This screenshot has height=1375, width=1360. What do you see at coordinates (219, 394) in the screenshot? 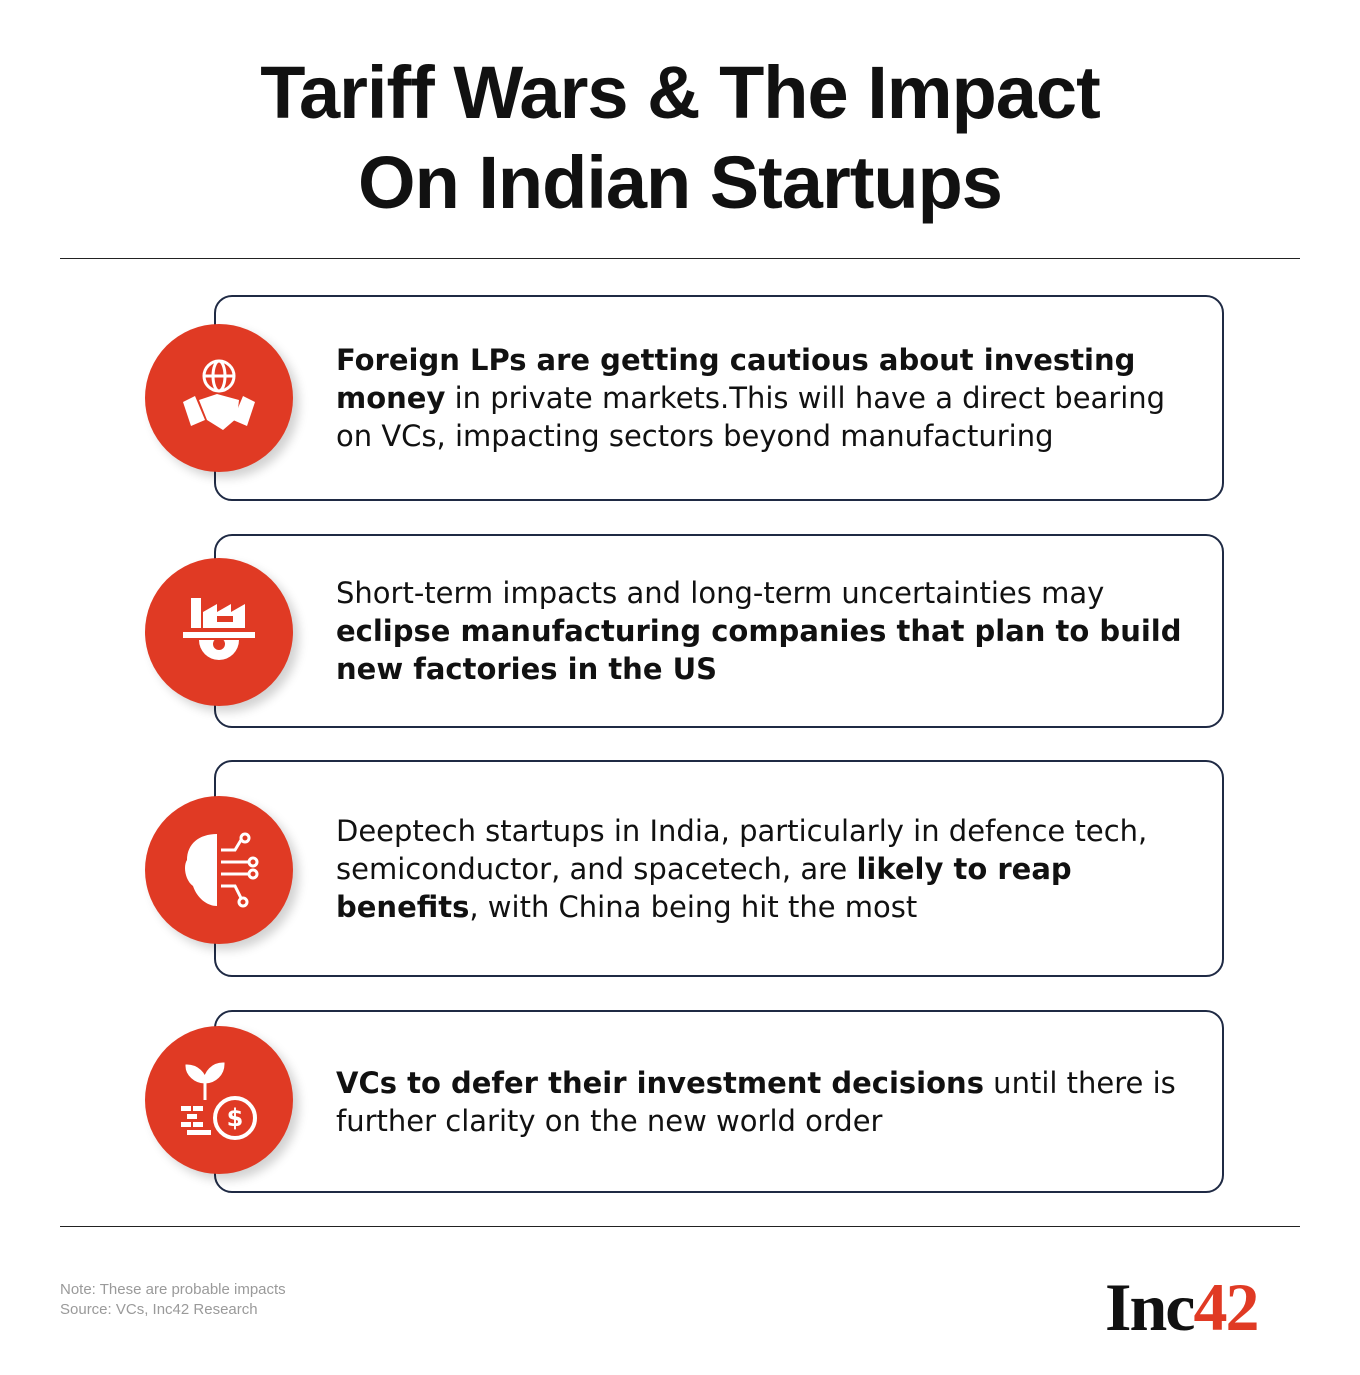
I see `handshake-globe-icon` at bounding box center [219, 394].